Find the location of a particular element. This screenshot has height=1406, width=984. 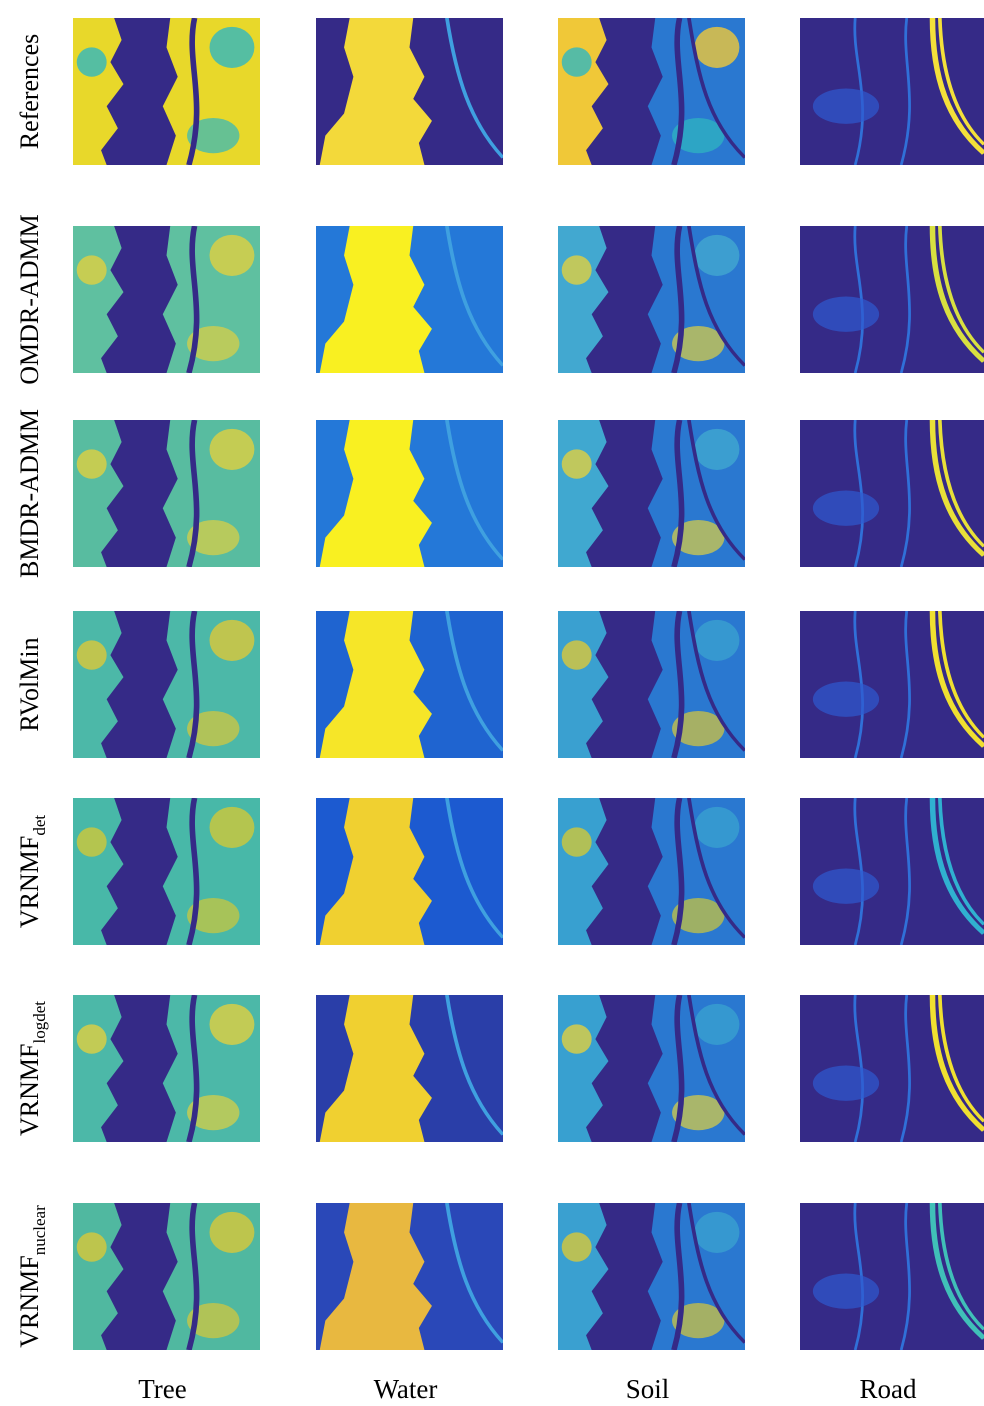

row-label: References is located at coordinates (29, 91).